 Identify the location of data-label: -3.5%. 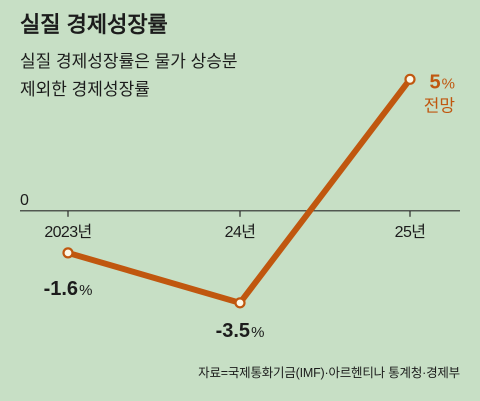
(240, 331).